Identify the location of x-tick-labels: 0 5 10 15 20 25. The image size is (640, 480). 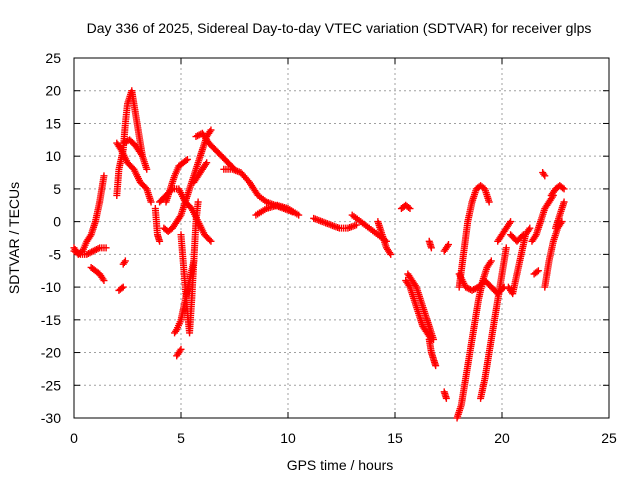
(343, 438).